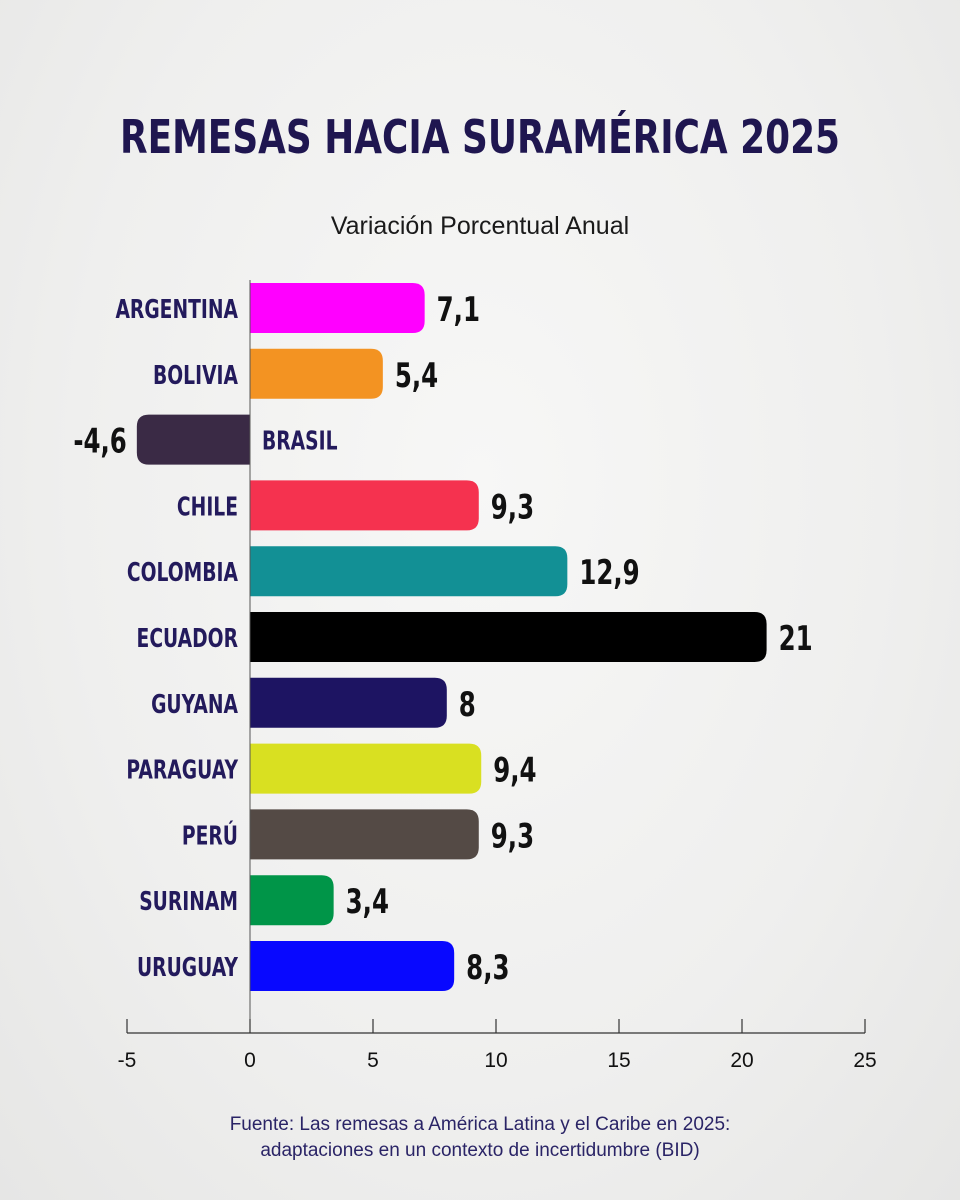 The image size is (960, 1200). What do you see at coordinates (183, 573) in the screenshot?
I see `category-label: COLOMBIA` at bounding box center [183, 573].